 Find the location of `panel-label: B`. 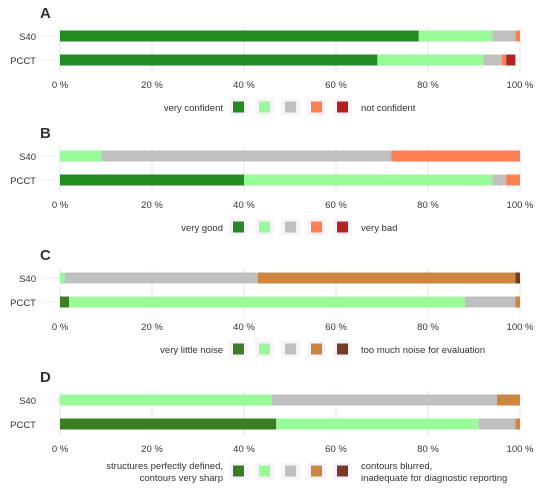

panel-label: B is located at coordinates (45, 133).